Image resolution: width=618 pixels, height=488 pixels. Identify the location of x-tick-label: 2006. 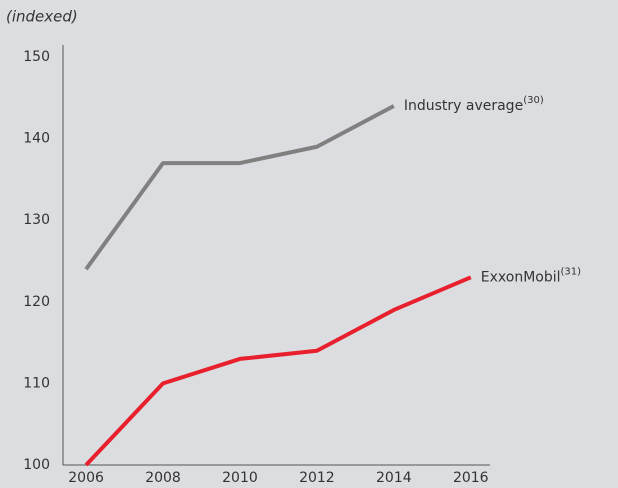
(86, 478).